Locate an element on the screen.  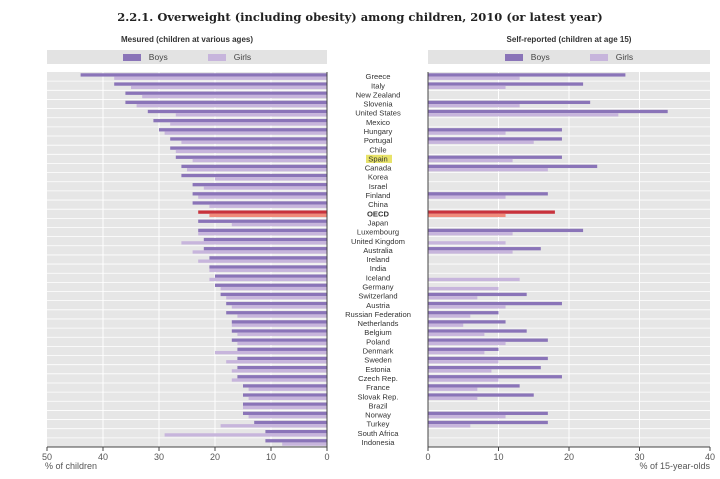
country-label: Canada is located at coordinates (378, 168).